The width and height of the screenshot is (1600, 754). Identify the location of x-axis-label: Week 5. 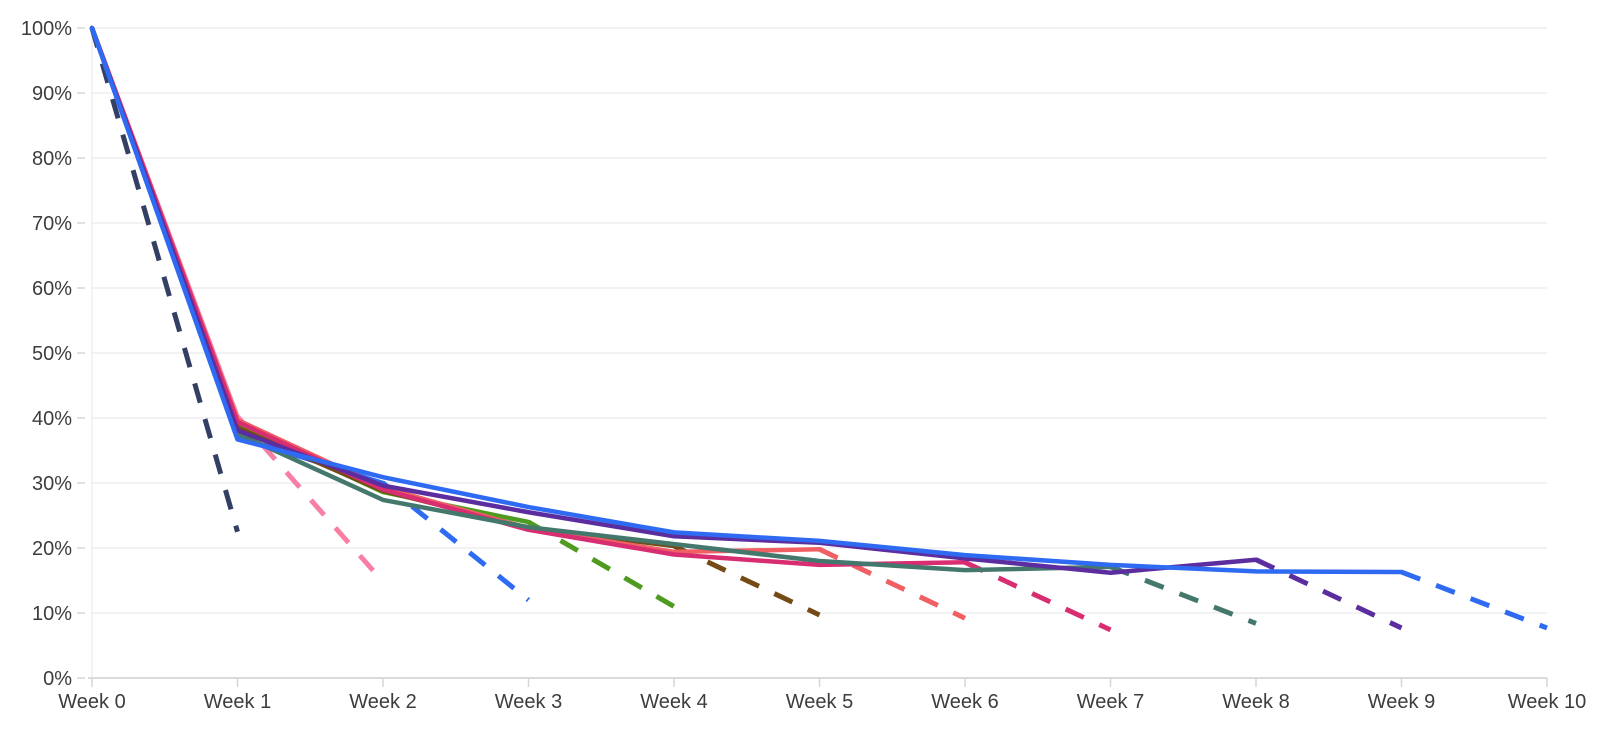
(819, 702).